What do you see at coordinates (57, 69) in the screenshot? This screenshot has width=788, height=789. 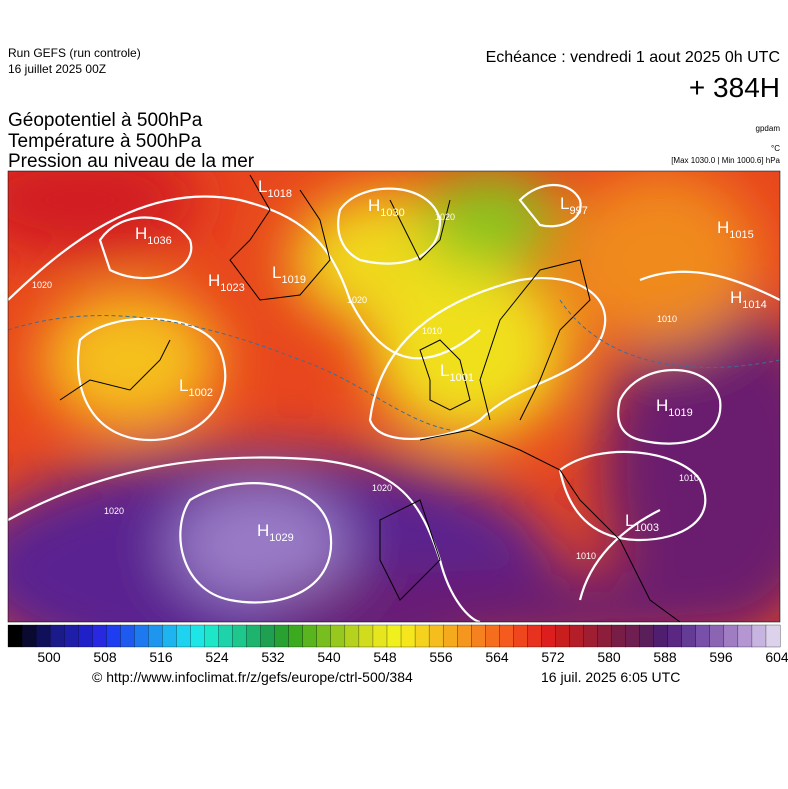 I see `run-date: 16 juillet 2025 00Z` at bounding box center [57, 69].